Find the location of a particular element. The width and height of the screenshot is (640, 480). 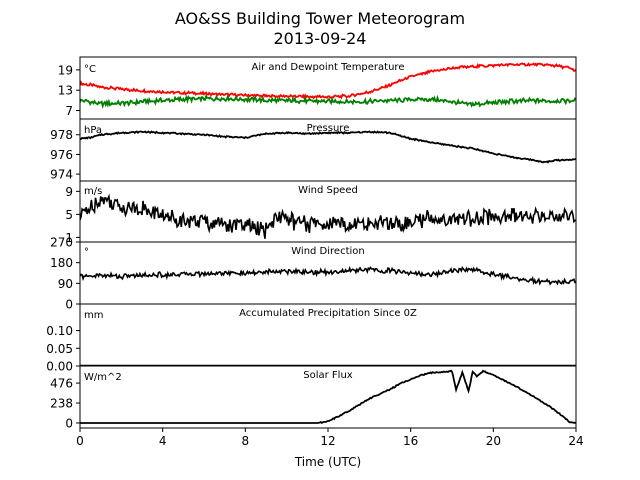

panel-title: Pressure is located at coordinates (328, 128).